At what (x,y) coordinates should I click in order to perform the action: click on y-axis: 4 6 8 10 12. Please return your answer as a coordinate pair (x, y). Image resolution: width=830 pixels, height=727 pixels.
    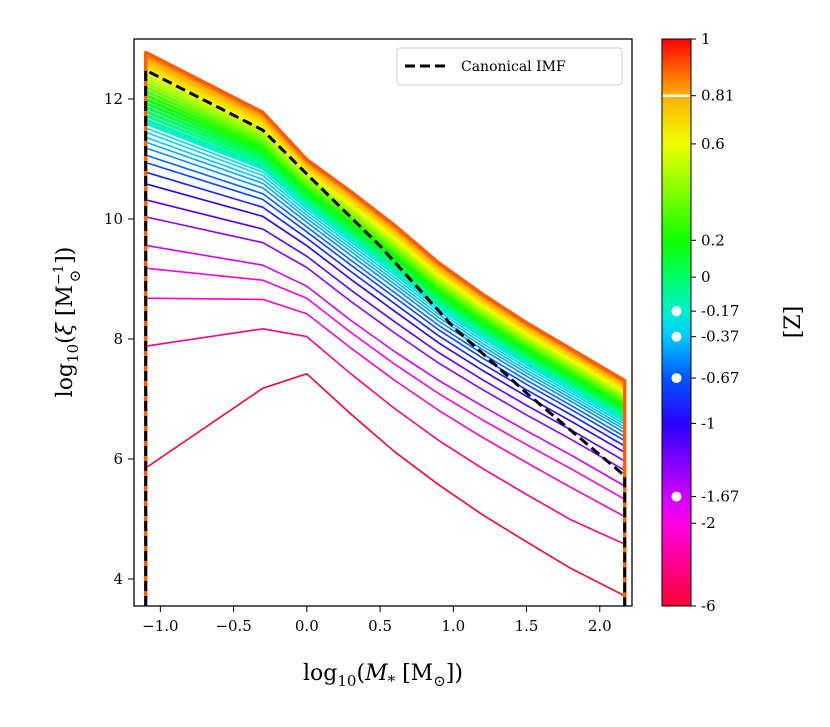
    Looking at the image, I should click on (119, 339).